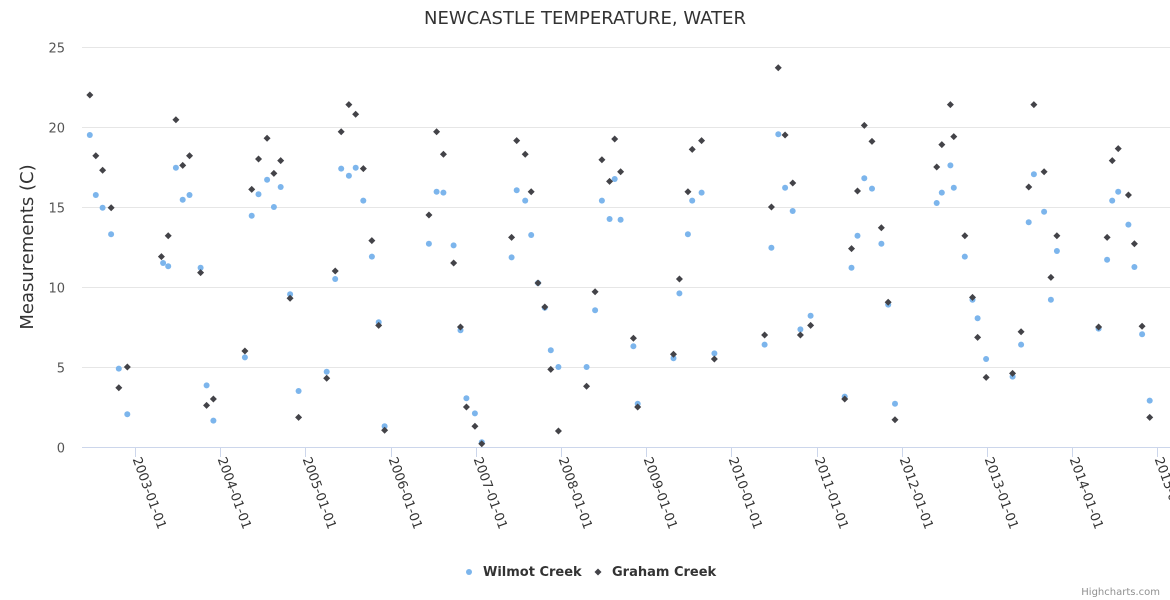 The image size is (1170, 600). I want to click on legend-item-wilmot-creek: Wilmot Creek, so click(524, 572).